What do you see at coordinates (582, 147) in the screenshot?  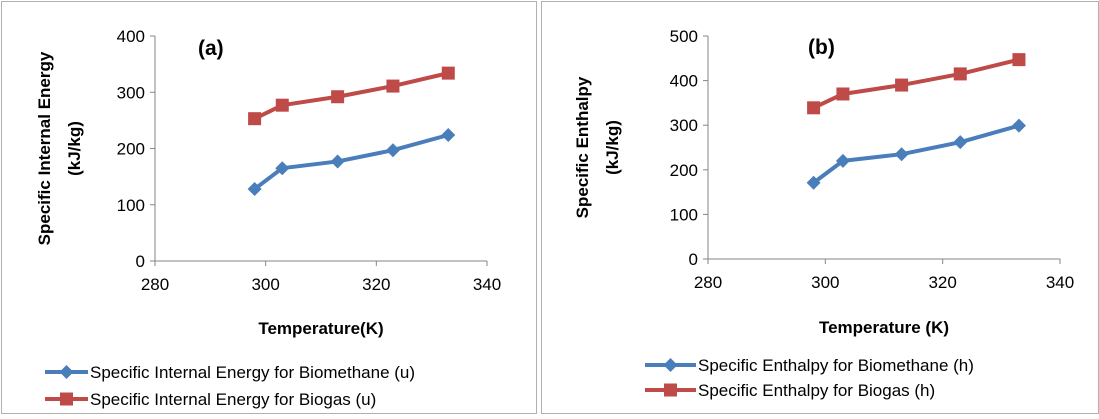 I see `y-axis-label: Specific Enthalpy` at bounding box center [582, 147].